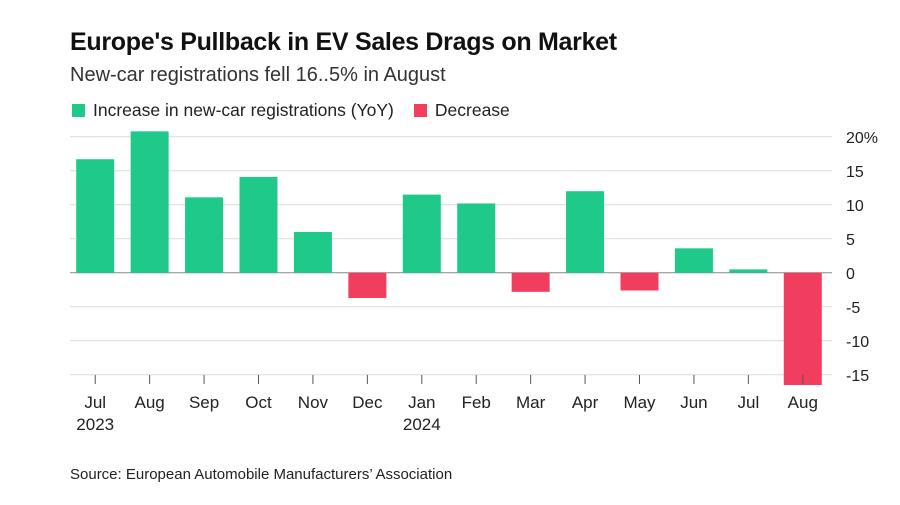 This screenshot has height=505, width=900. Describe the element at coordinates (850, 240) in the screenshot. I see `y-tick-label: 5` at that location.